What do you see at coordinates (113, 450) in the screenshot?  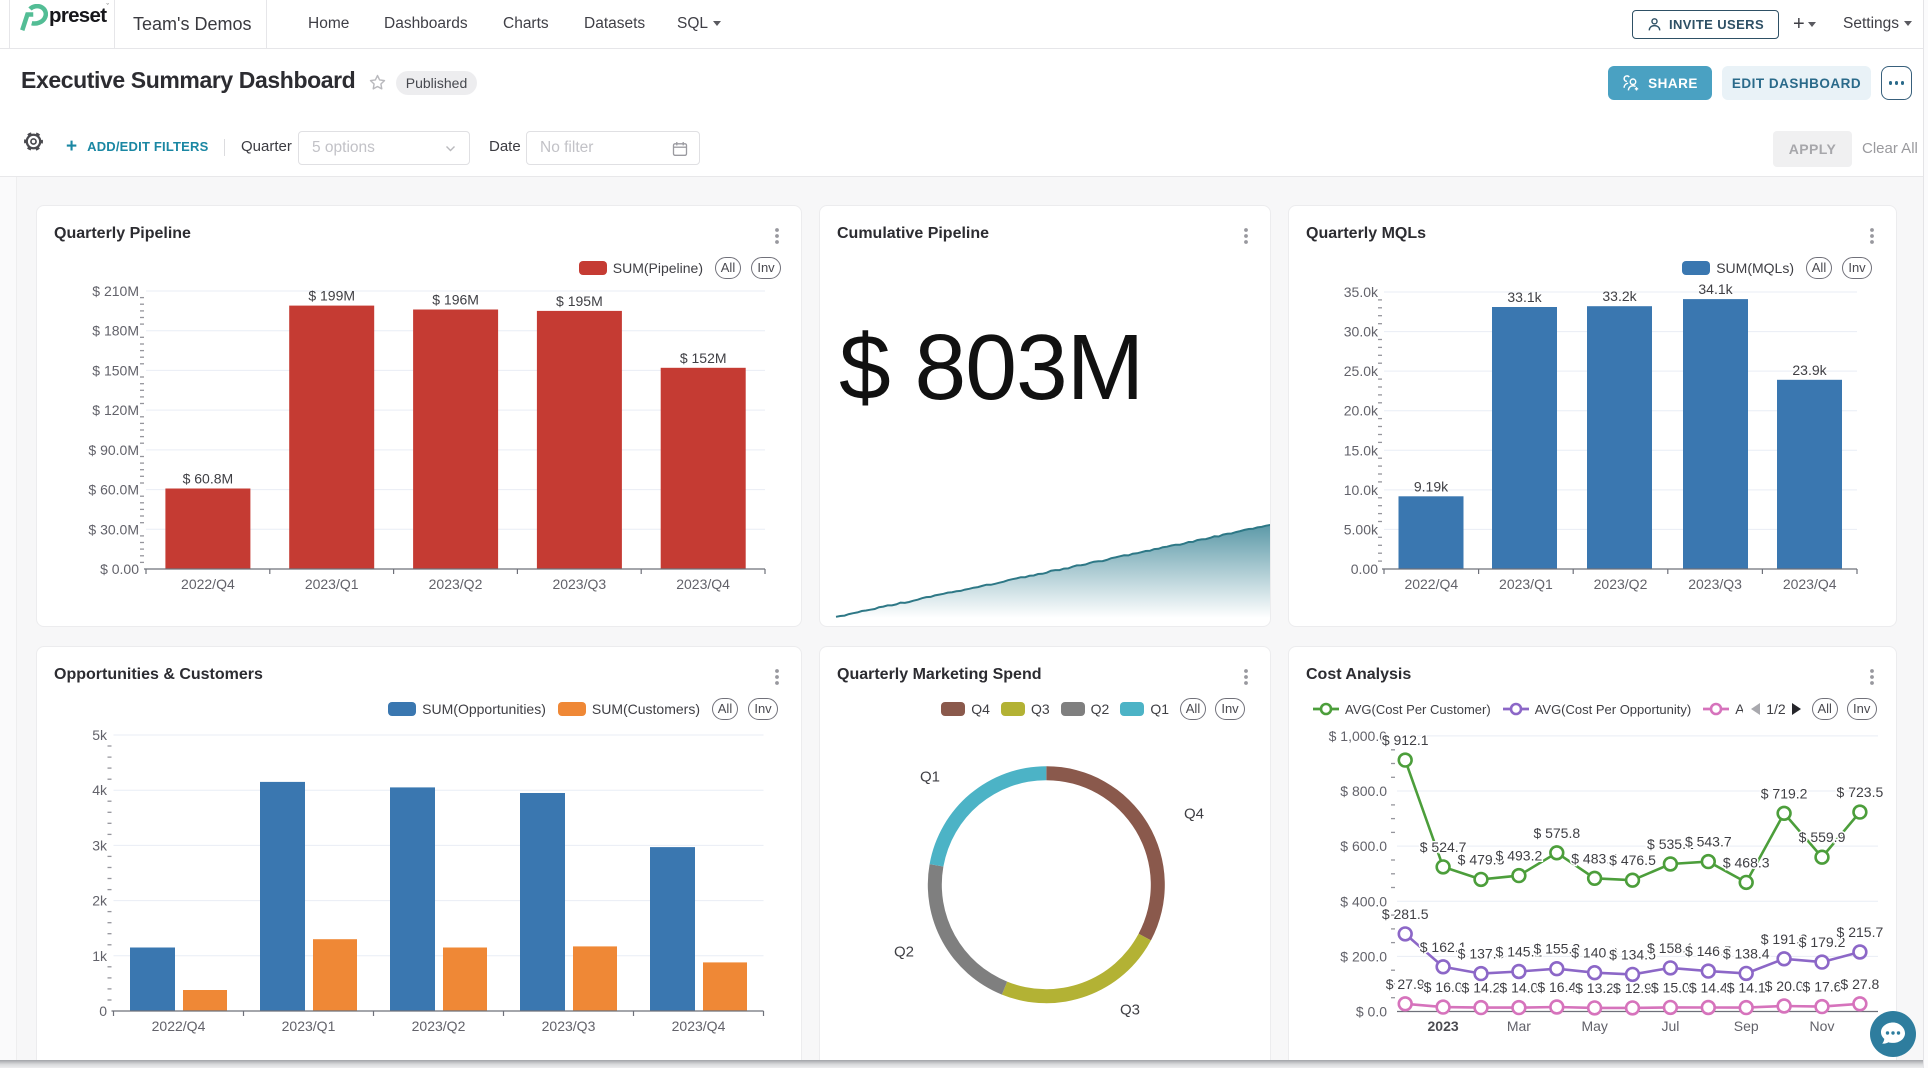 I see `svg-text: $ 90.0M` at bounding box center [113, 450].